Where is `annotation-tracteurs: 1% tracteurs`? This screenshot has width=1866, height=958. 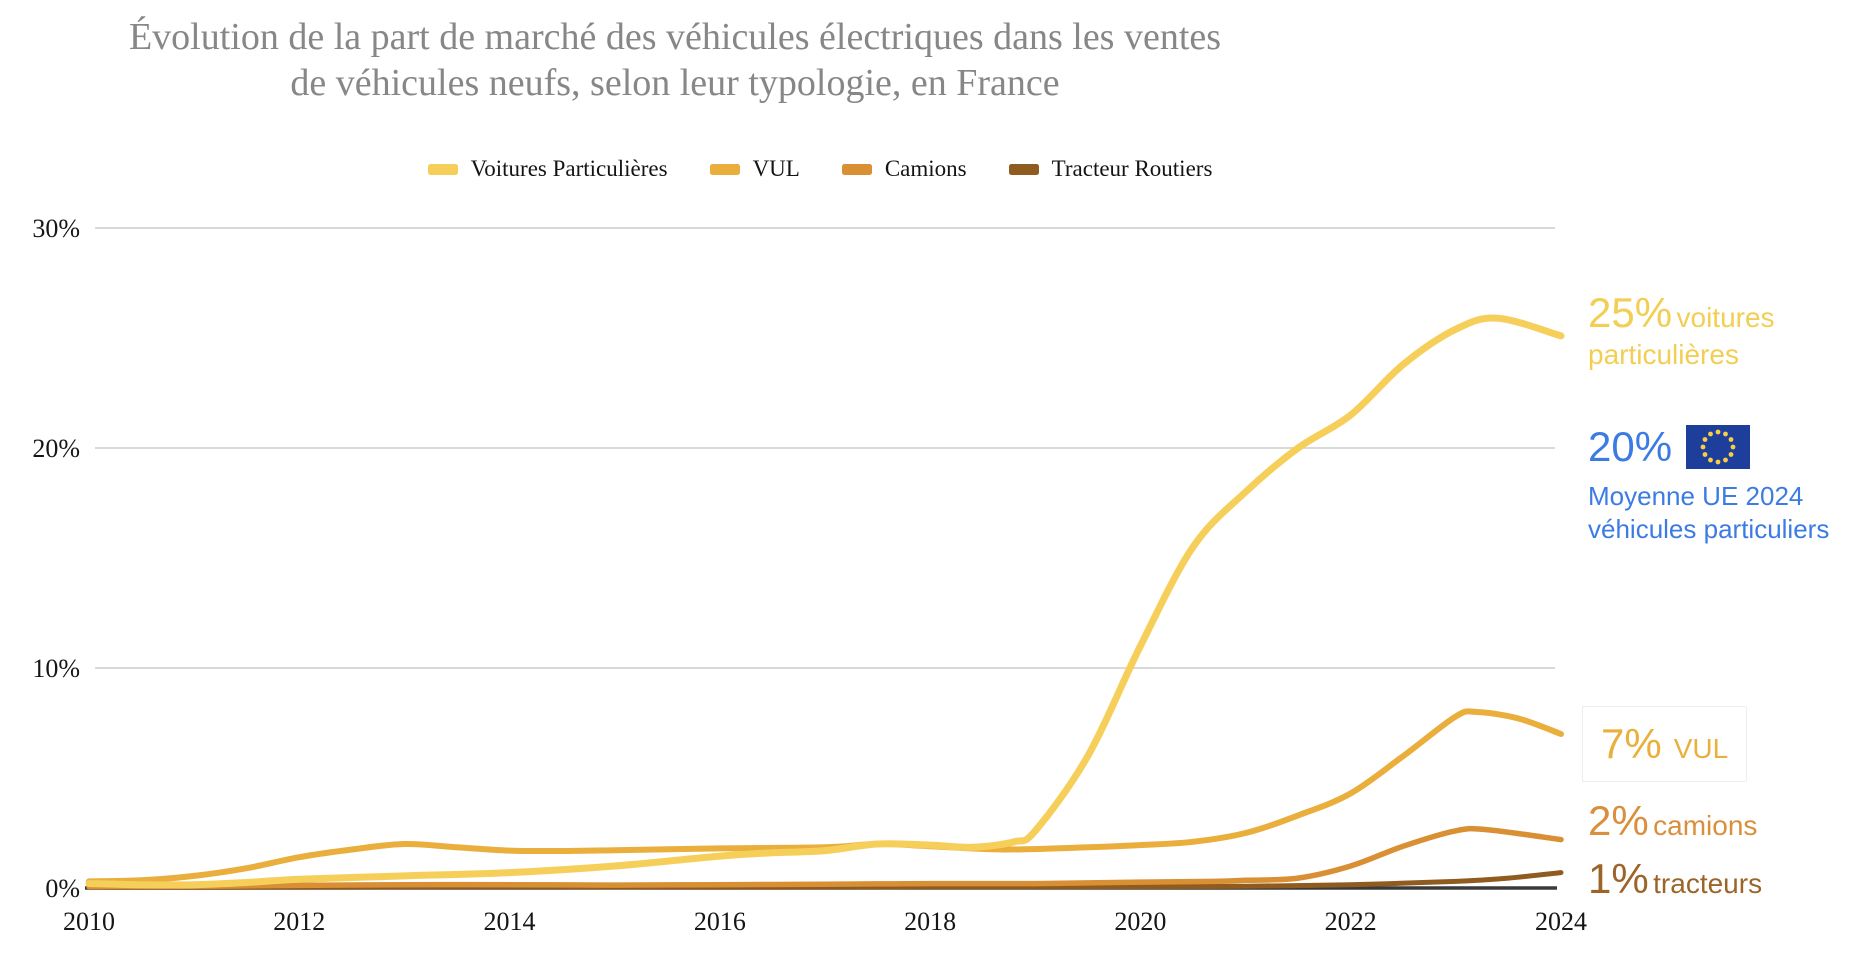
annotation-tracteurs: 1% tracteurs is located at coordinates (1675, 879).